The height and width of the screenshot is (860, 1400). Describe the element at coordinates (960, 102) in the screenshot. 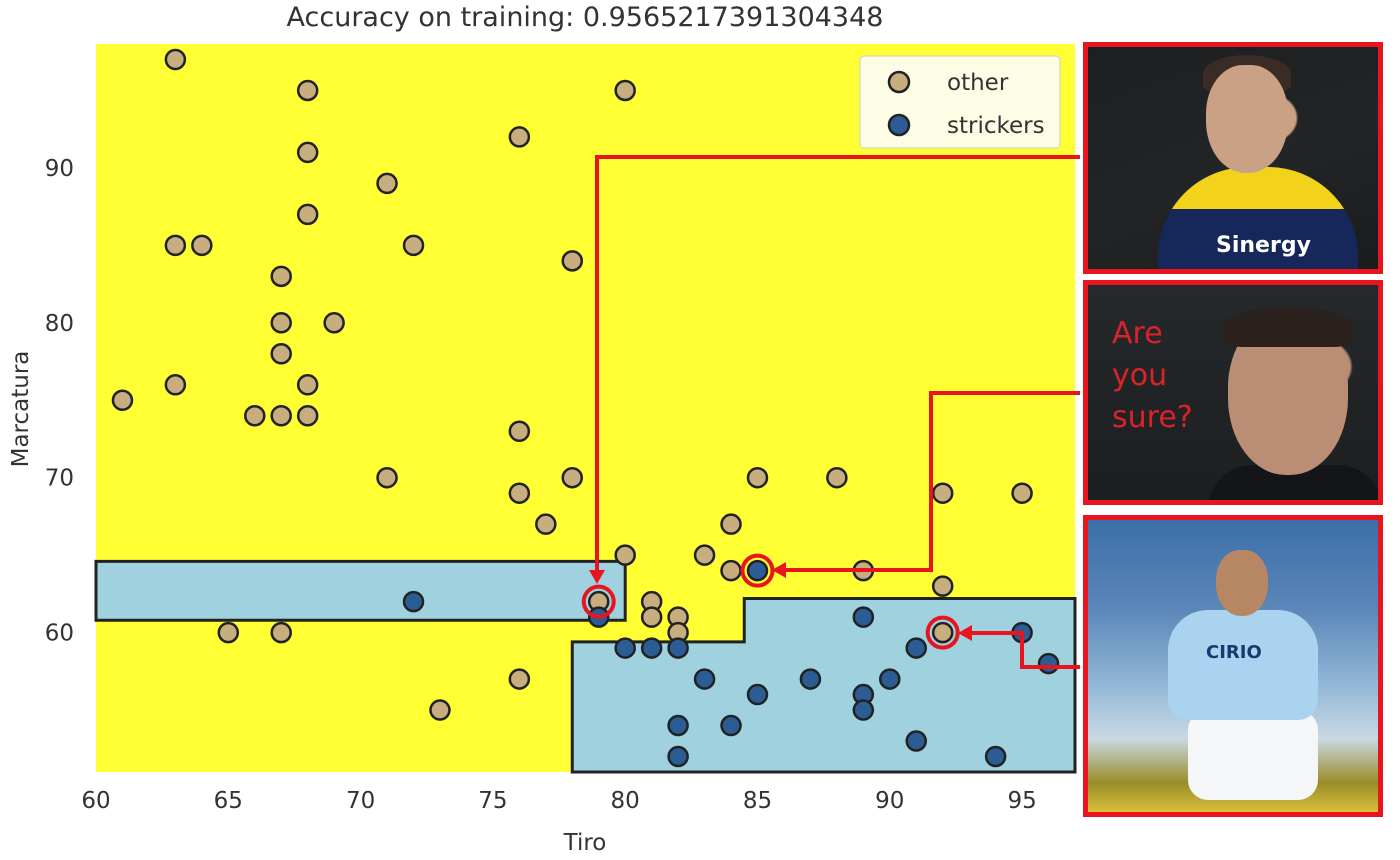

I see `legend: other strickers` at that location.